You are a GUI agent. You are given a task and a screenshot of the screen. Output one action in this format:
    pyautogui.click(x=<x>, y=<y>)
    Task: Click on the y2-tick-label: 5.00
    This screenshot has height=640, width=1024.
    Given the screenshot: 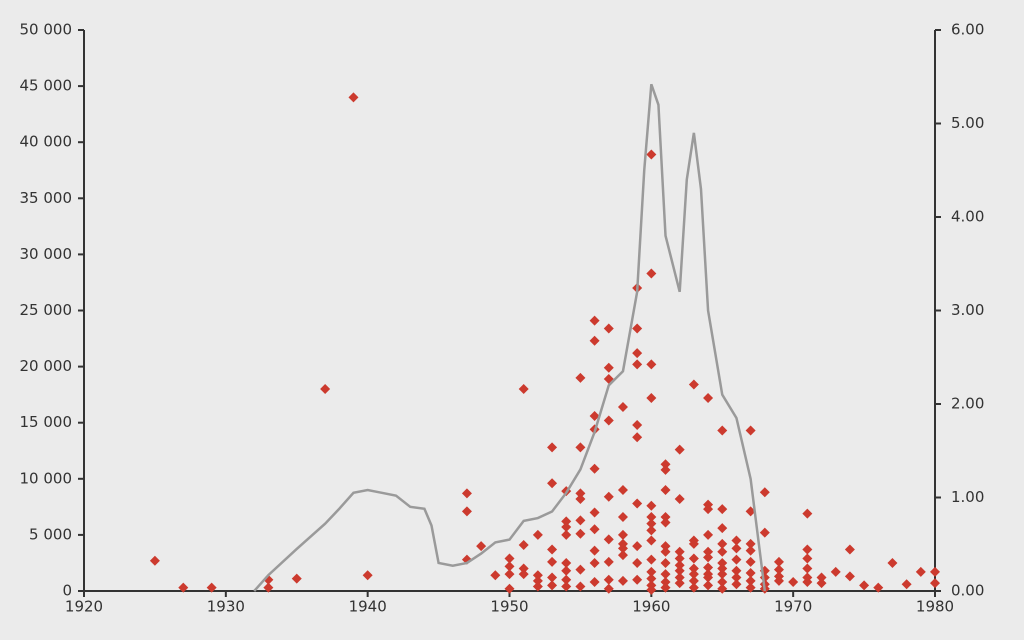 What is the action you would take?
    pyautogui.click(x=967, y=123)
    